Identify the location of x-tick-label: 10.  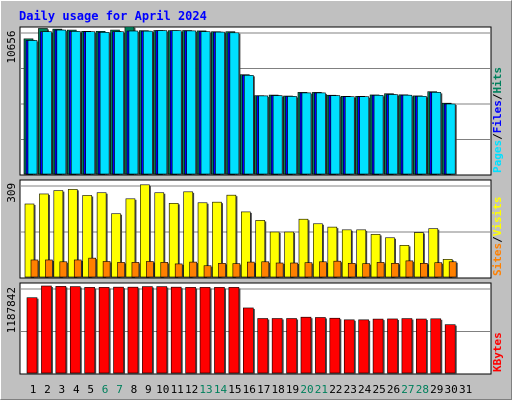
(162, 389).